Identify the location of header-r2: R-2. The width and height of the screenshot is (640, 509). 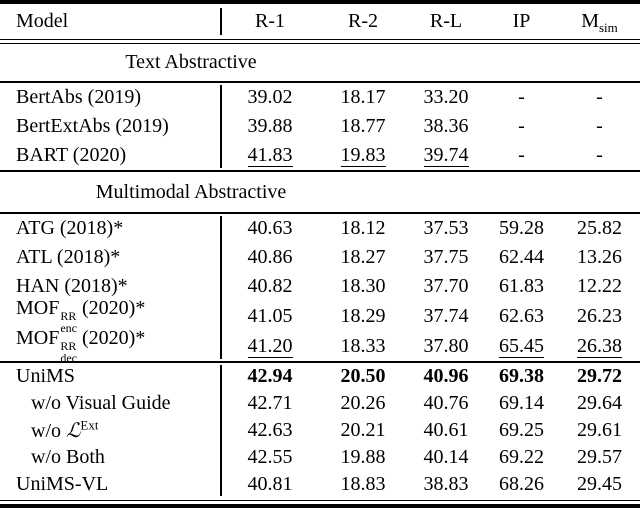
(363, 21).